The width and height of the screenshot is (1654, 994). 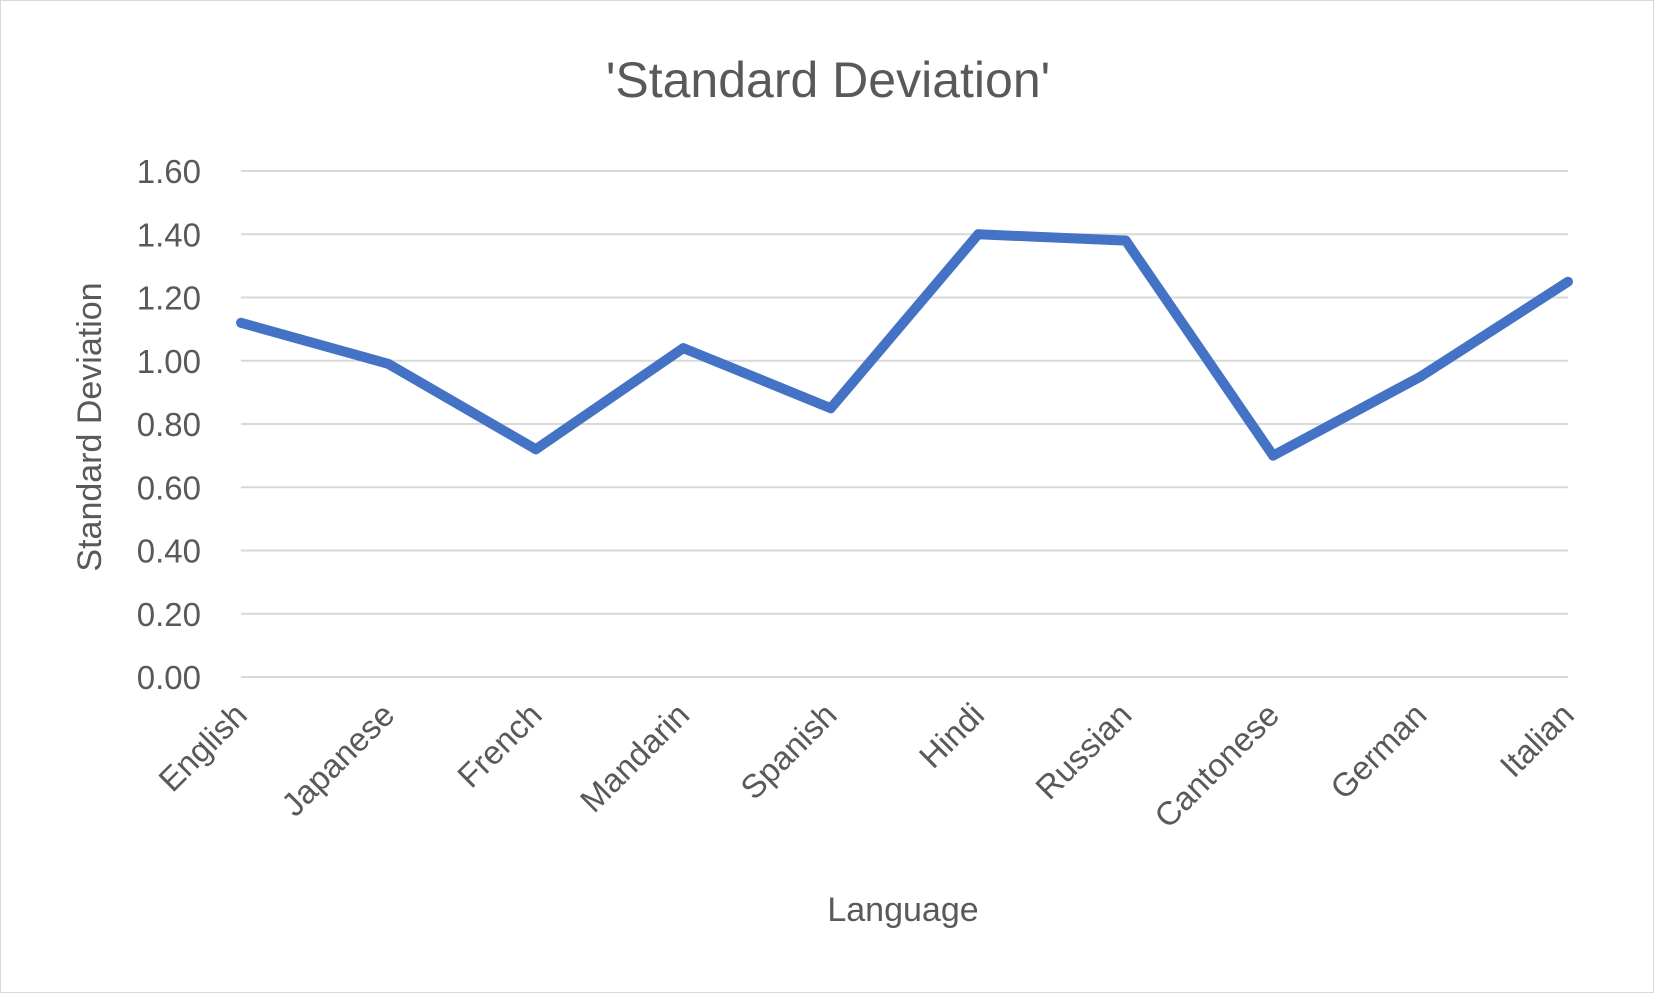 I want to click on x-tick-label: Cantonese, so click(x=1216, y=765).